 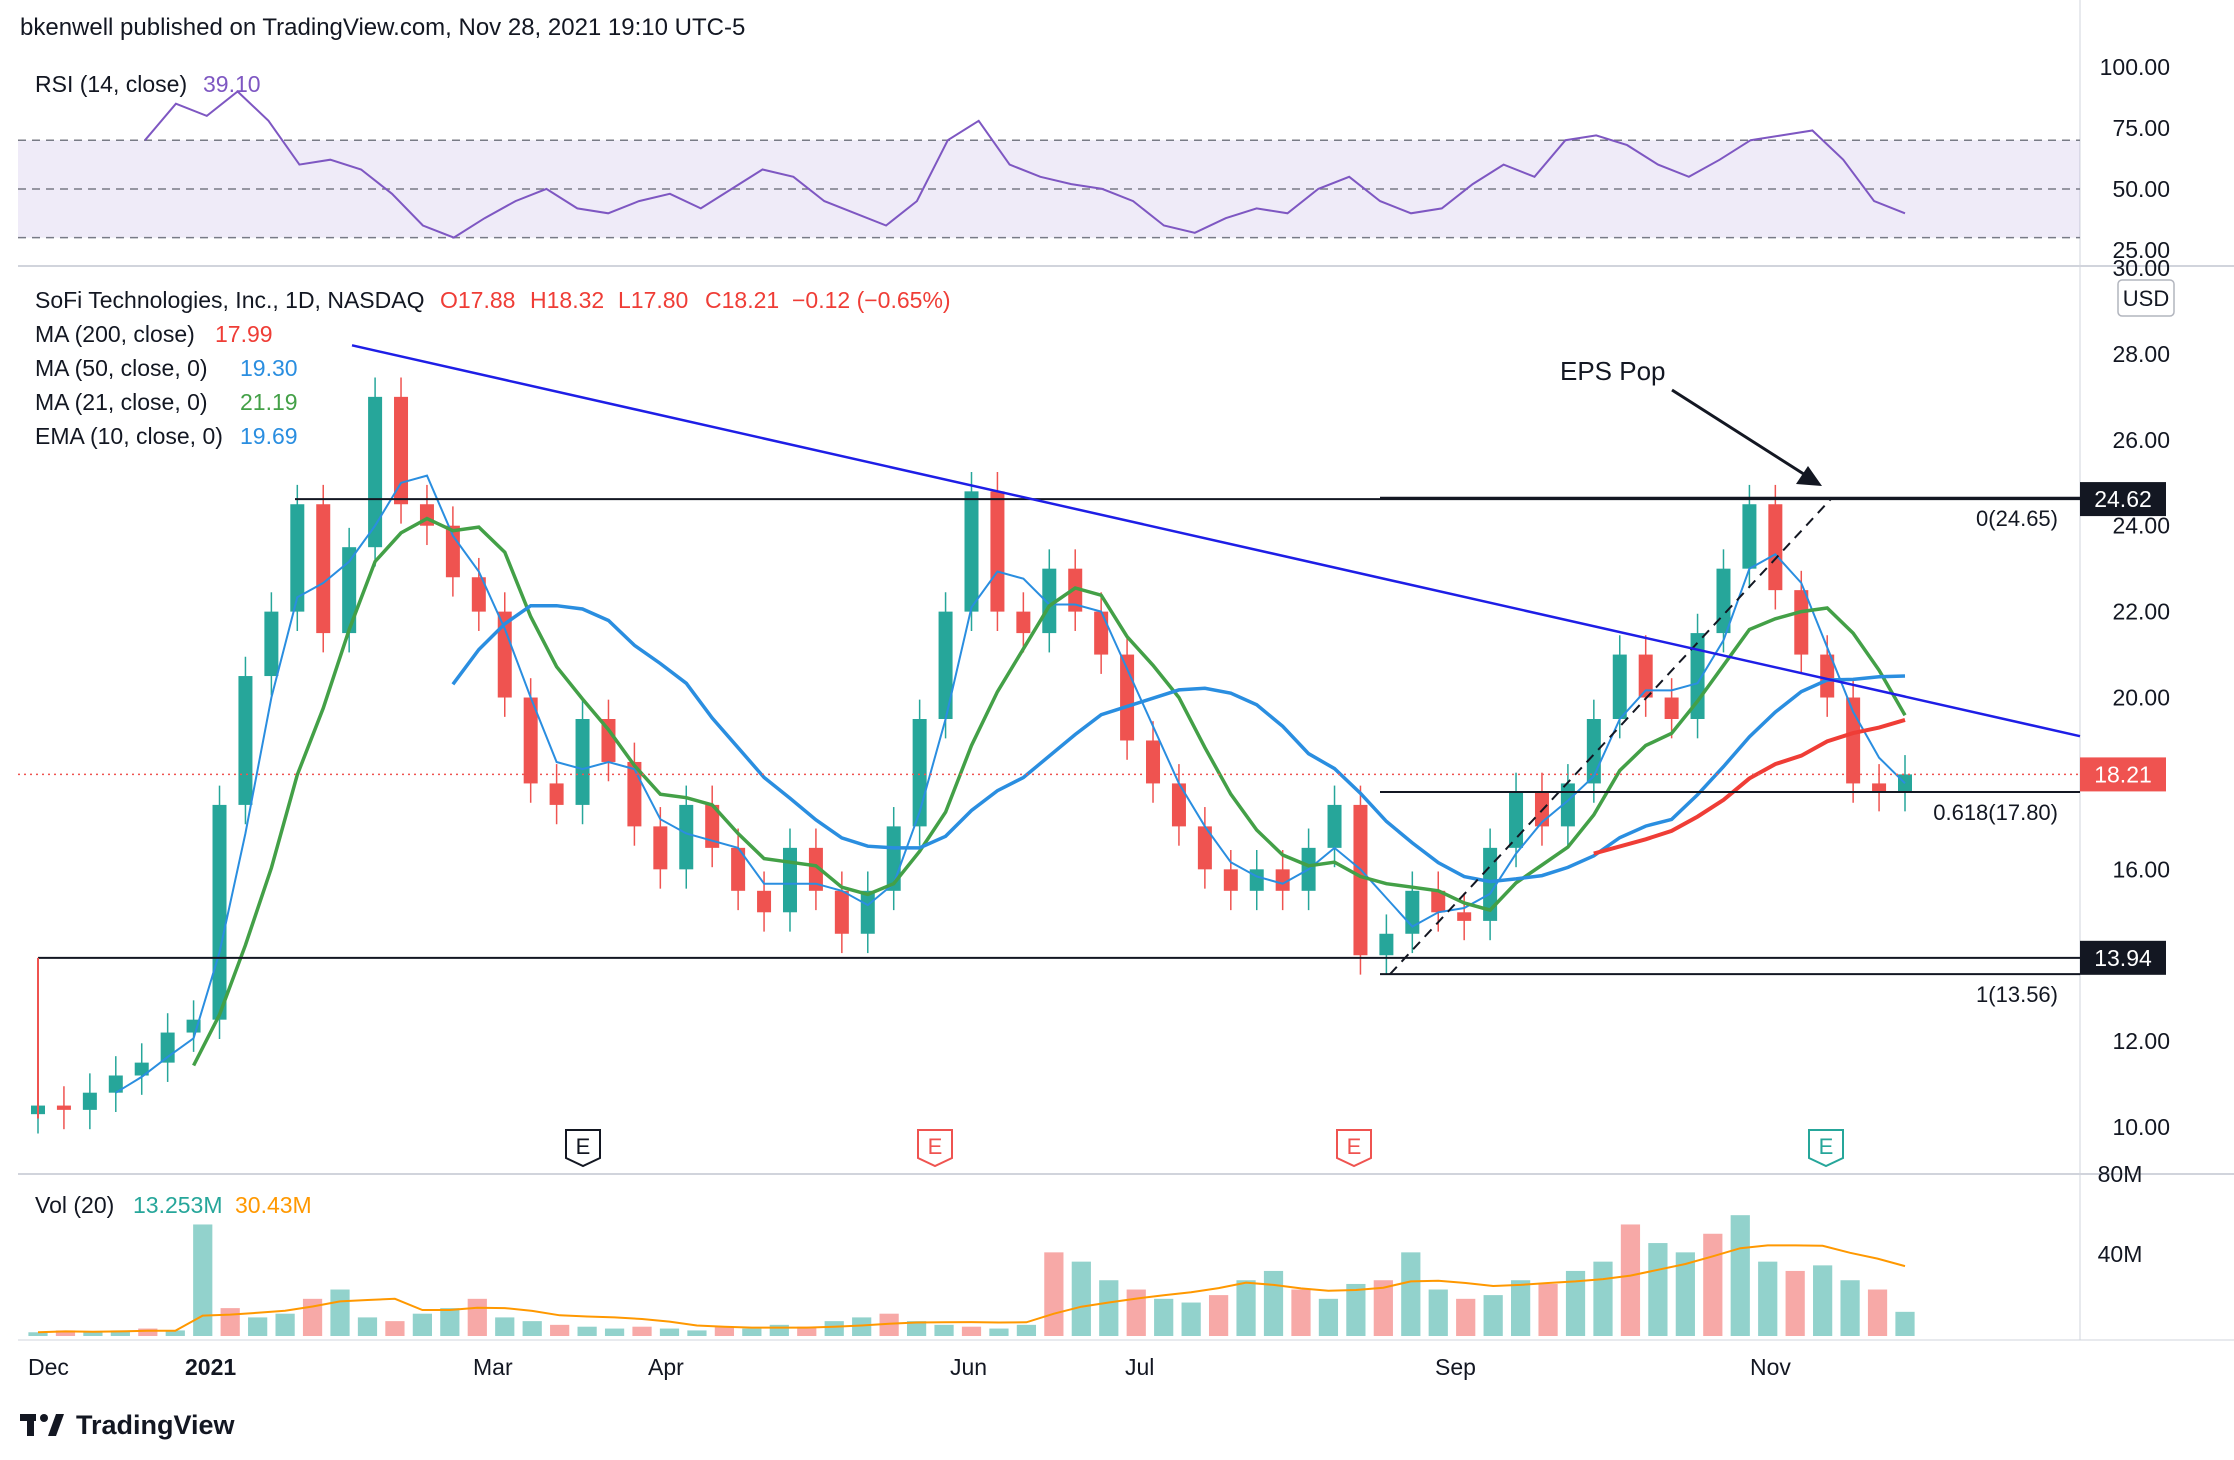 What do you see at coordinates (210, 1367) in the screenshot?
I see `time-axis-label: 2021` at bounding box center [210, 1367].